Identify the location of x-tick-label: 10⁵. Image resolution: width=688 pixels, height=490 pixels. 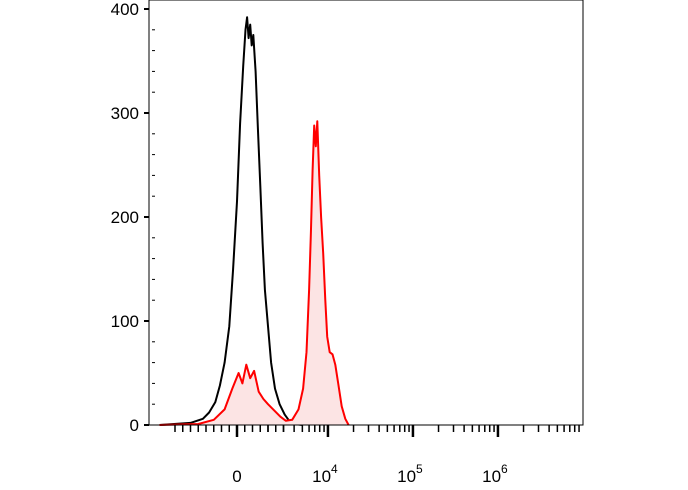
(410, 474).